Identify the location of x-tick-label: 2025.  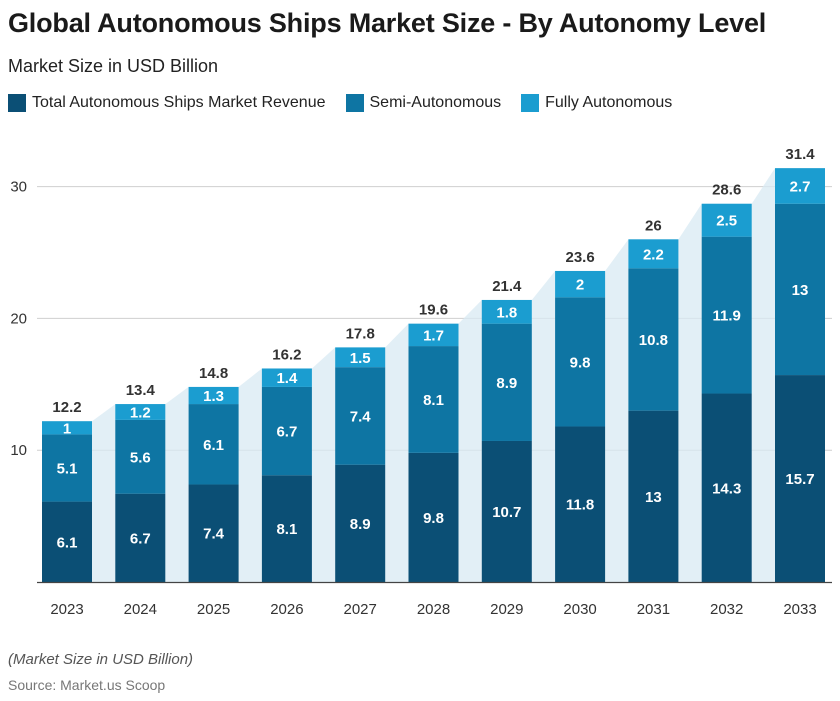
(213, 609).